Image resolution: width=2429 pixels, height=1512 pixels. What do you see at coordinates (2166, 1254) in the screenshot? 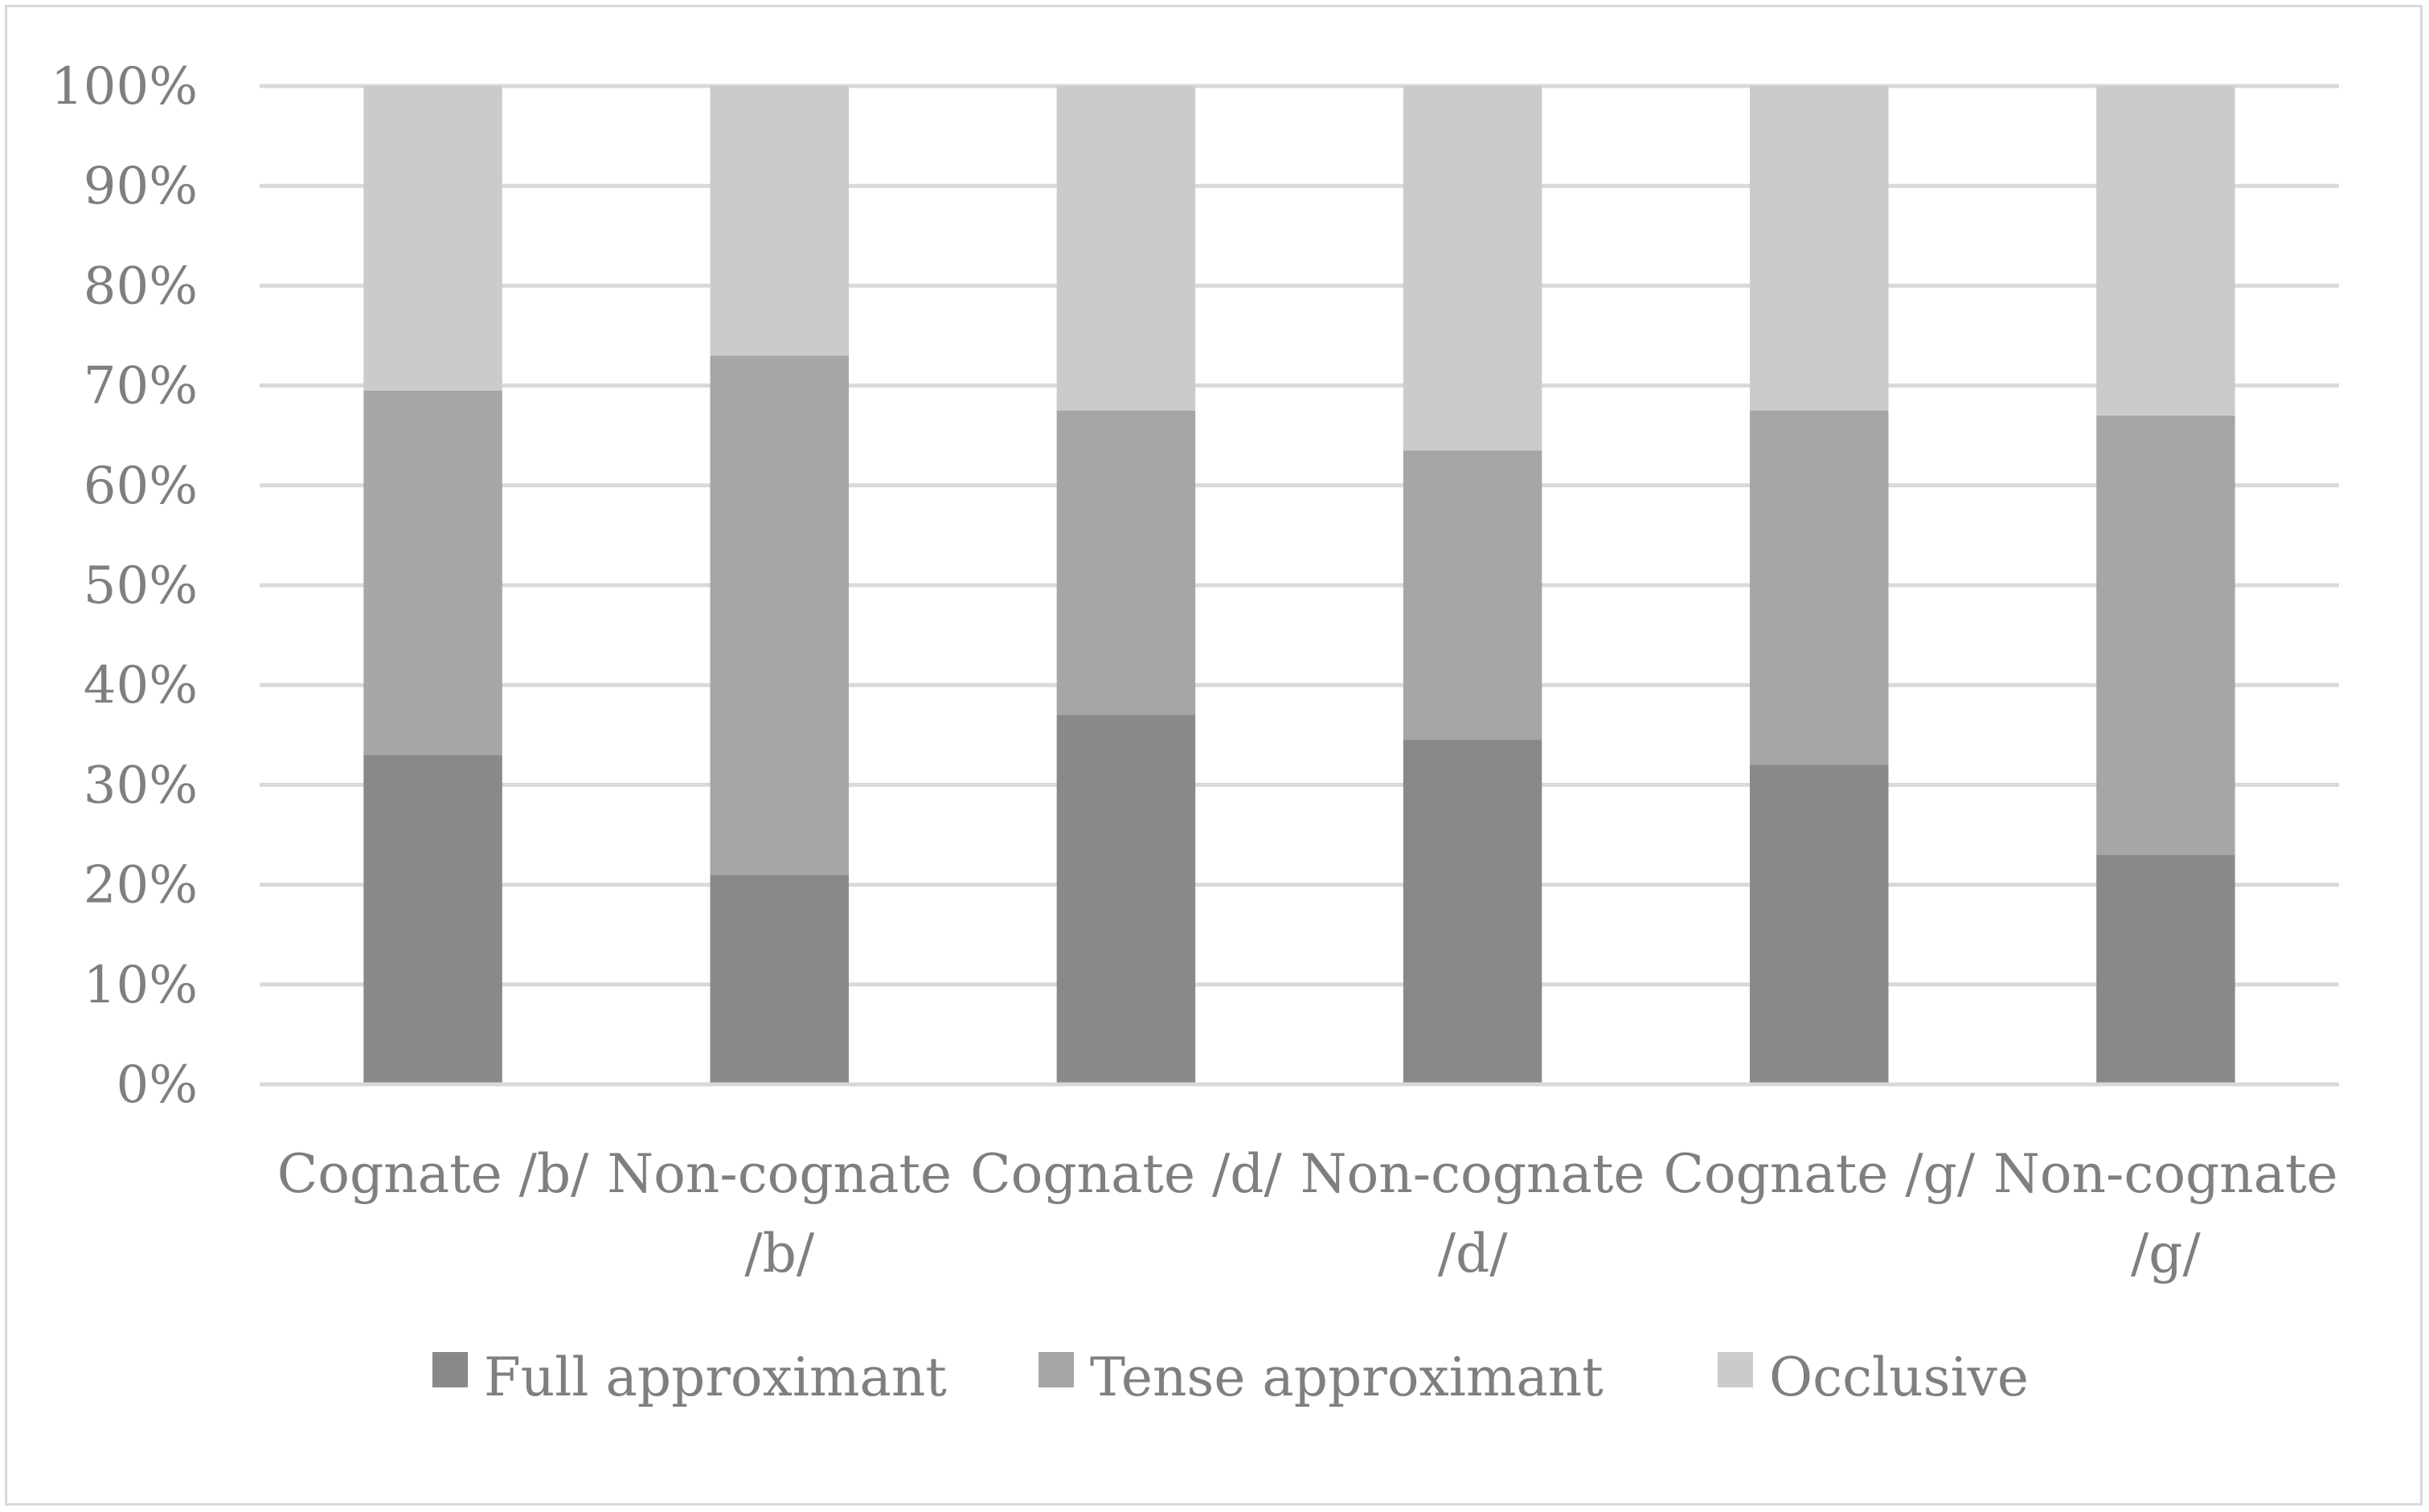
I see `x-category-label: /g/` at bounding box center [2166, 1254].